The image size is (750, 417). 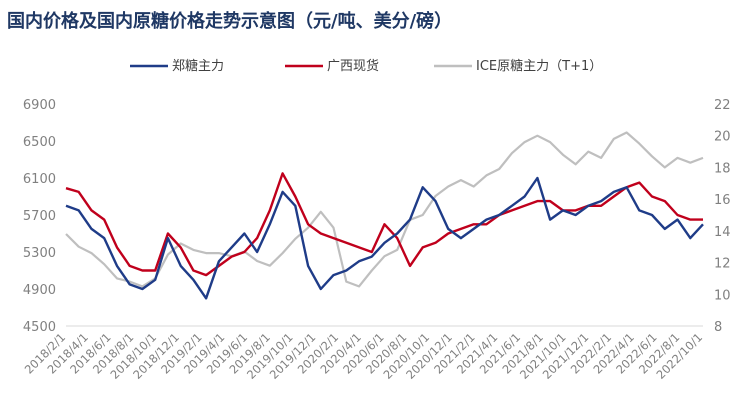 I want to click on y-left-tick-label: 6900, so click(x=39, y=105).